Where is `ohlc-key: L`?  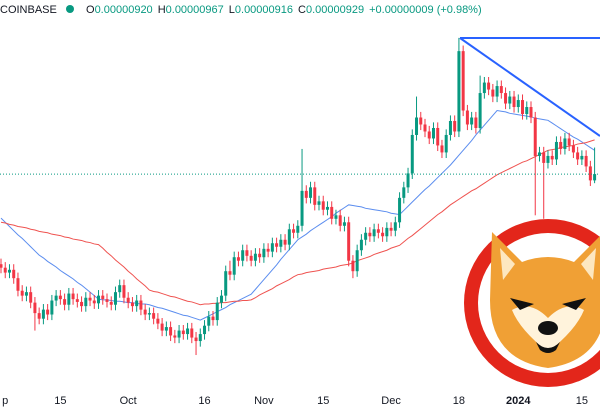 ohlc-key: L is located at coordinates (232, 10).